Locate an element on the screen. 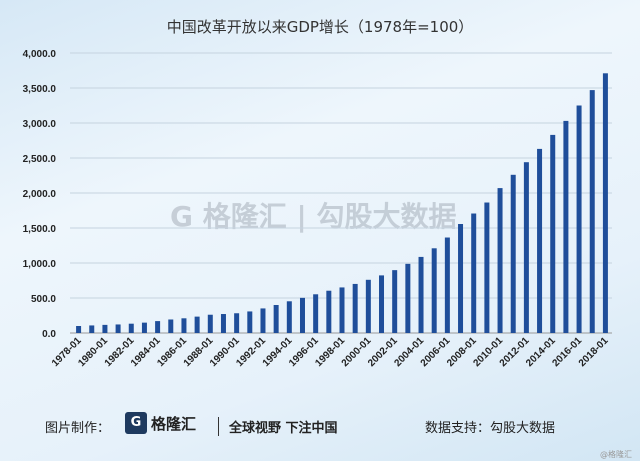 This screenshot has height=461, width=640. slogan: 全球视野 下注中国 is located at coordinates (278, 426).